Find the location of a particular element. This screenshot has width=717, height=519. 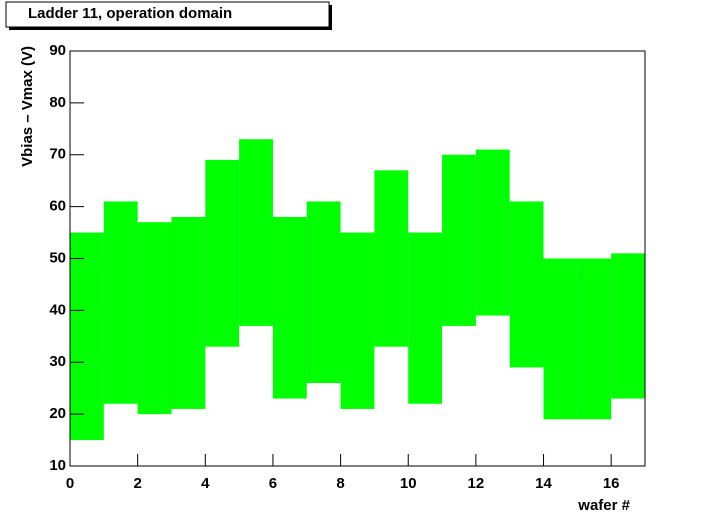

x-tick-label: 4 is located at coordinates (205, 483).